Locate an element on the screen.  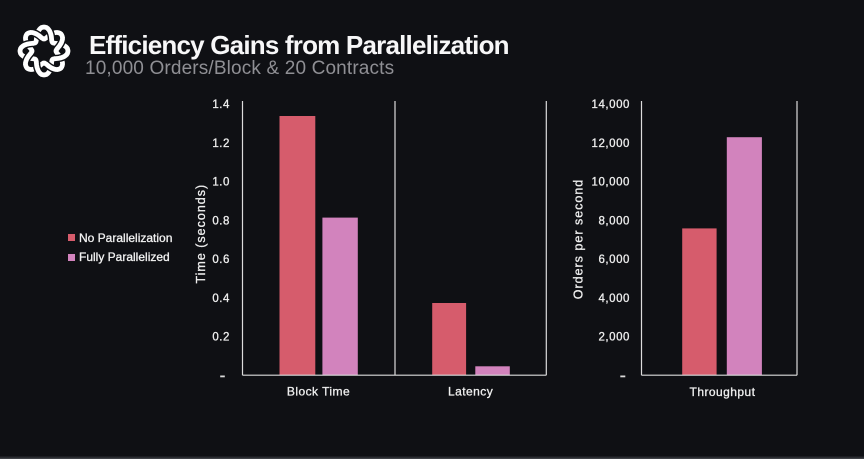
svg-text: Throughput is located at coordinates (723, 392).